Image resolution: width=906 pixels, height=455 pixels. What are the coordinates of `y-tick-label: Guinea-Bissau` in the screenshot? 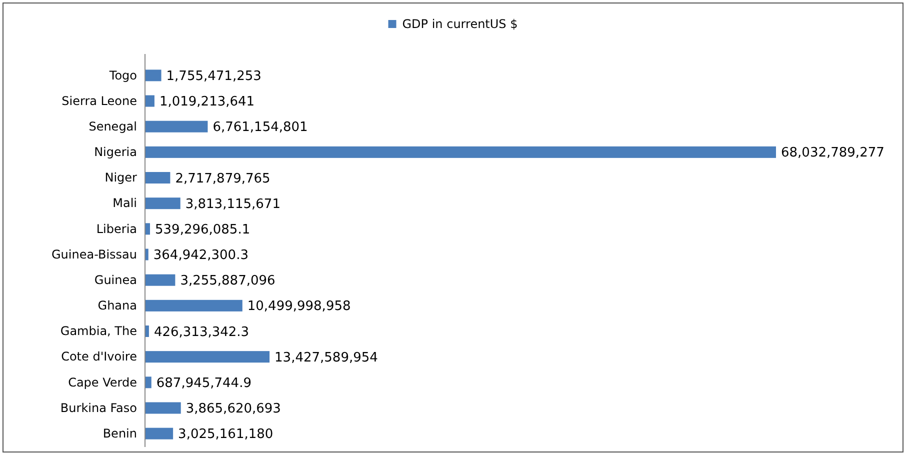 It's located at (94, 254).